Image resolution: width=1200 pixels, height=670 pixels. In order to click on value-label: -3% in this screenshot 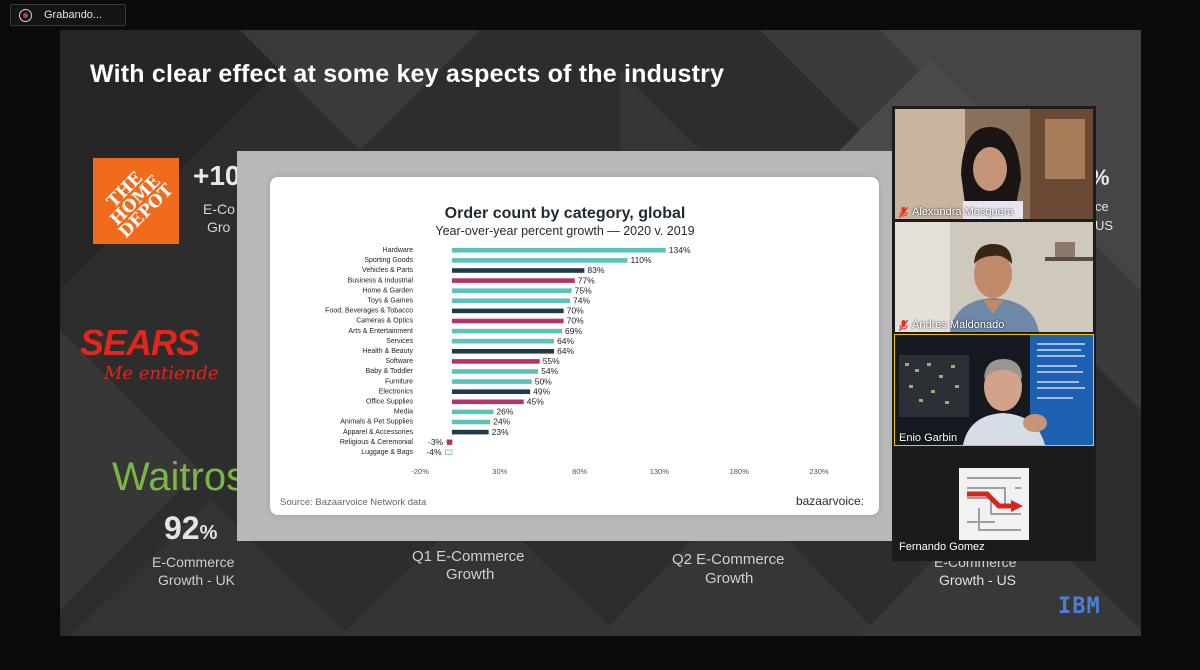, I will do `click(436, 442)`.